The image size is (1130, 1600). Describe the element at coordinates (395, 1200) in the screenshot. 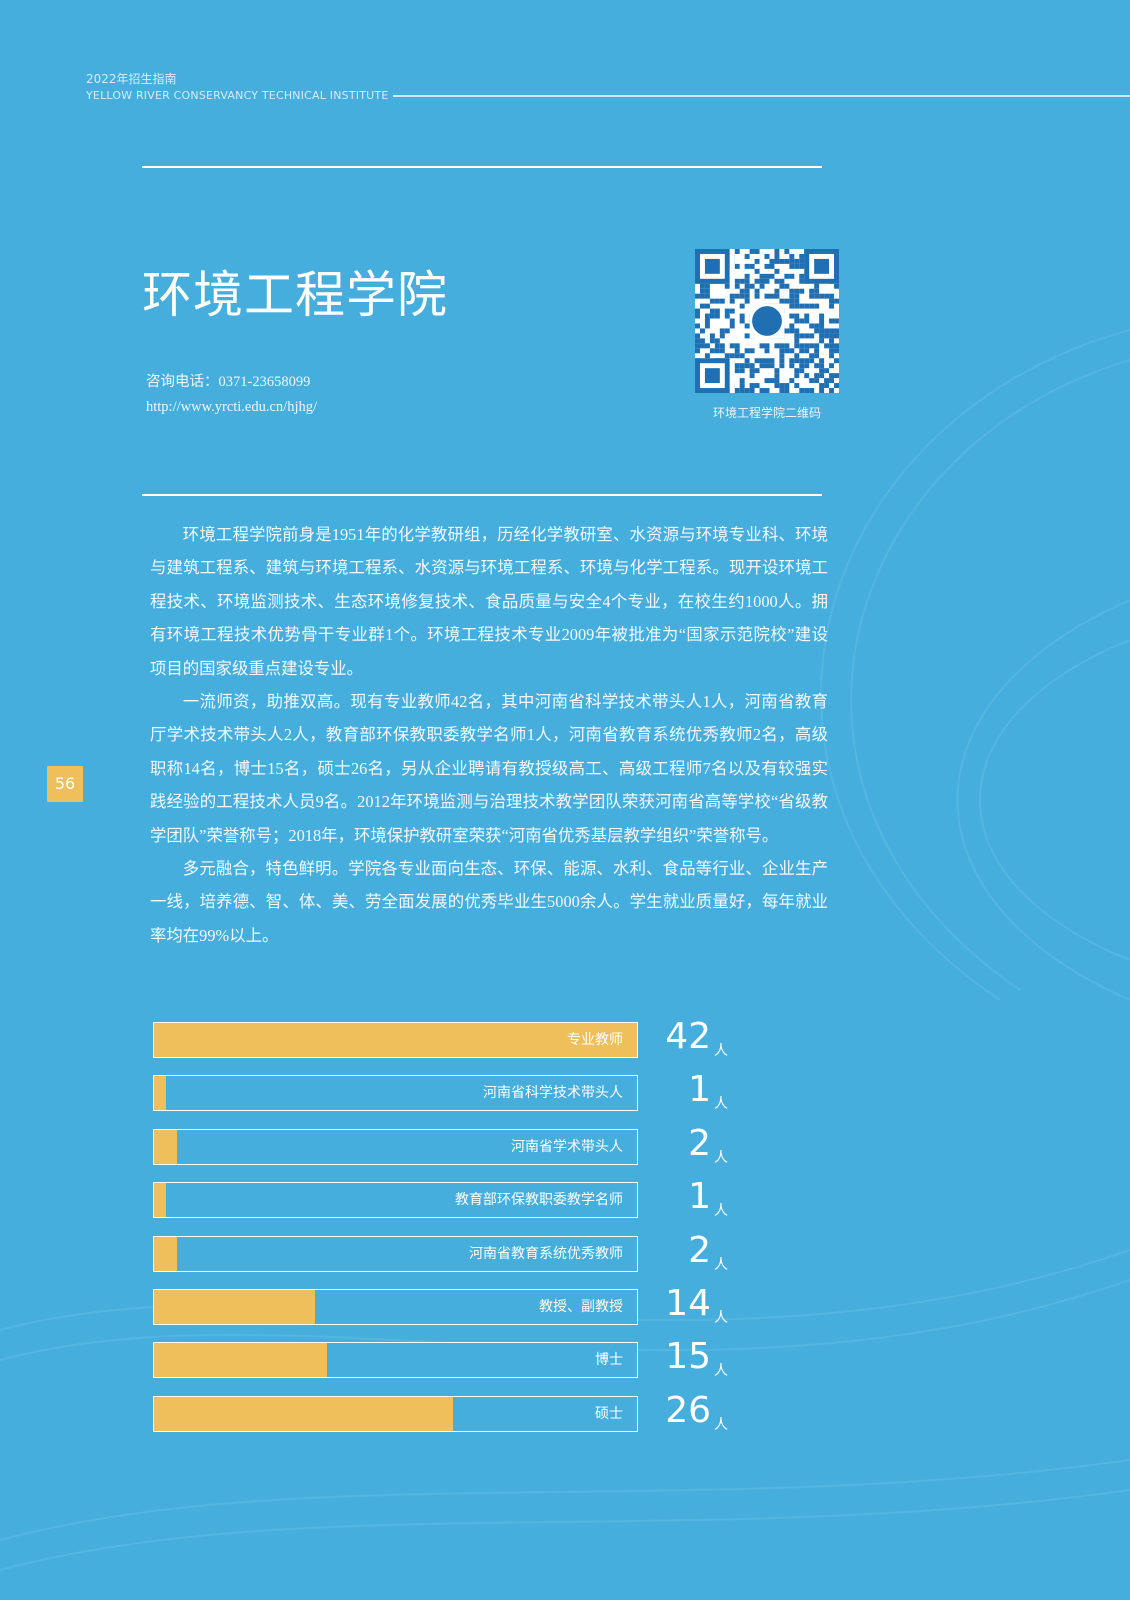

I see `bar-track: 教育部环保教职委教学名师` at that location.